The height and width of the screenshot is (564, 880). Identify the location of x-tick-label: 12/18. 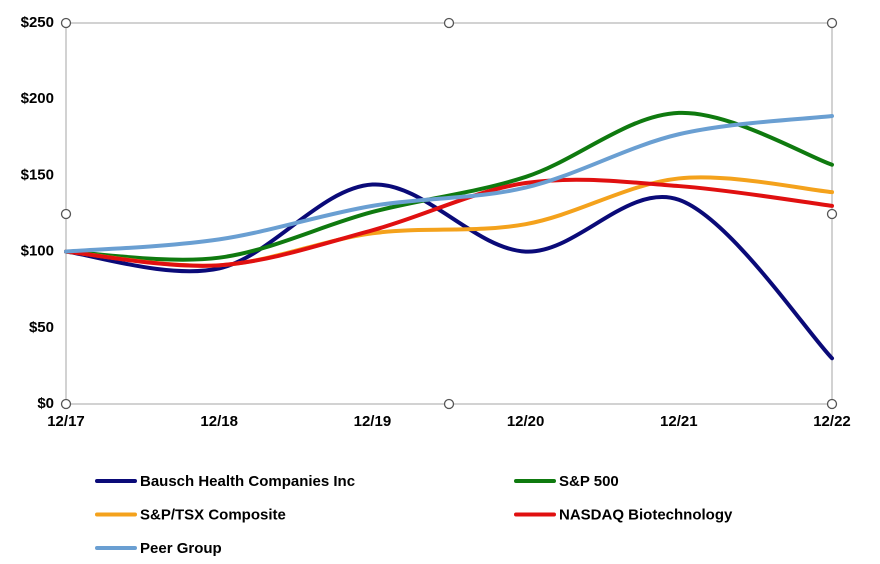
(219, 421).